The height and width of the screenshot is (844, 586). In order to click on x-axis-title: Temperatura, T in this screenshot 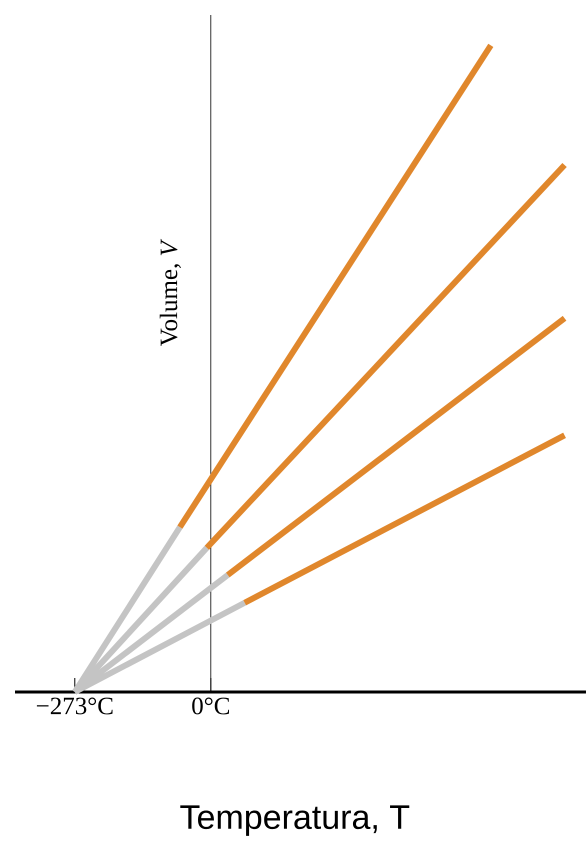, I will do `click(295, 820)`.